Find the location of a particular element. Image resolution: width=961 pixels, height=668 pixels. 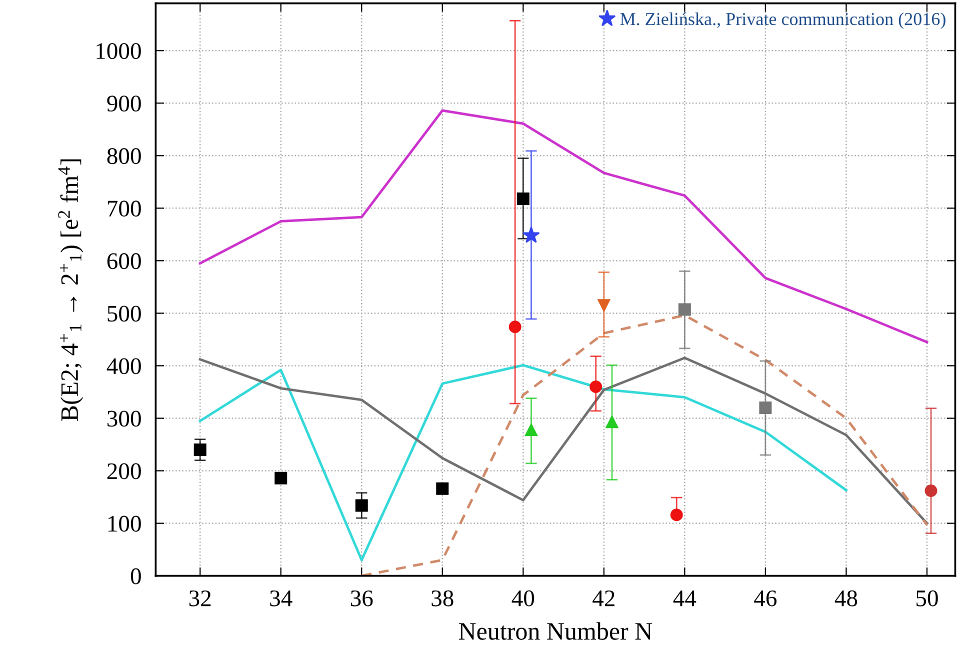

y-tick-label: 800 is located at coordinates (124, 156).